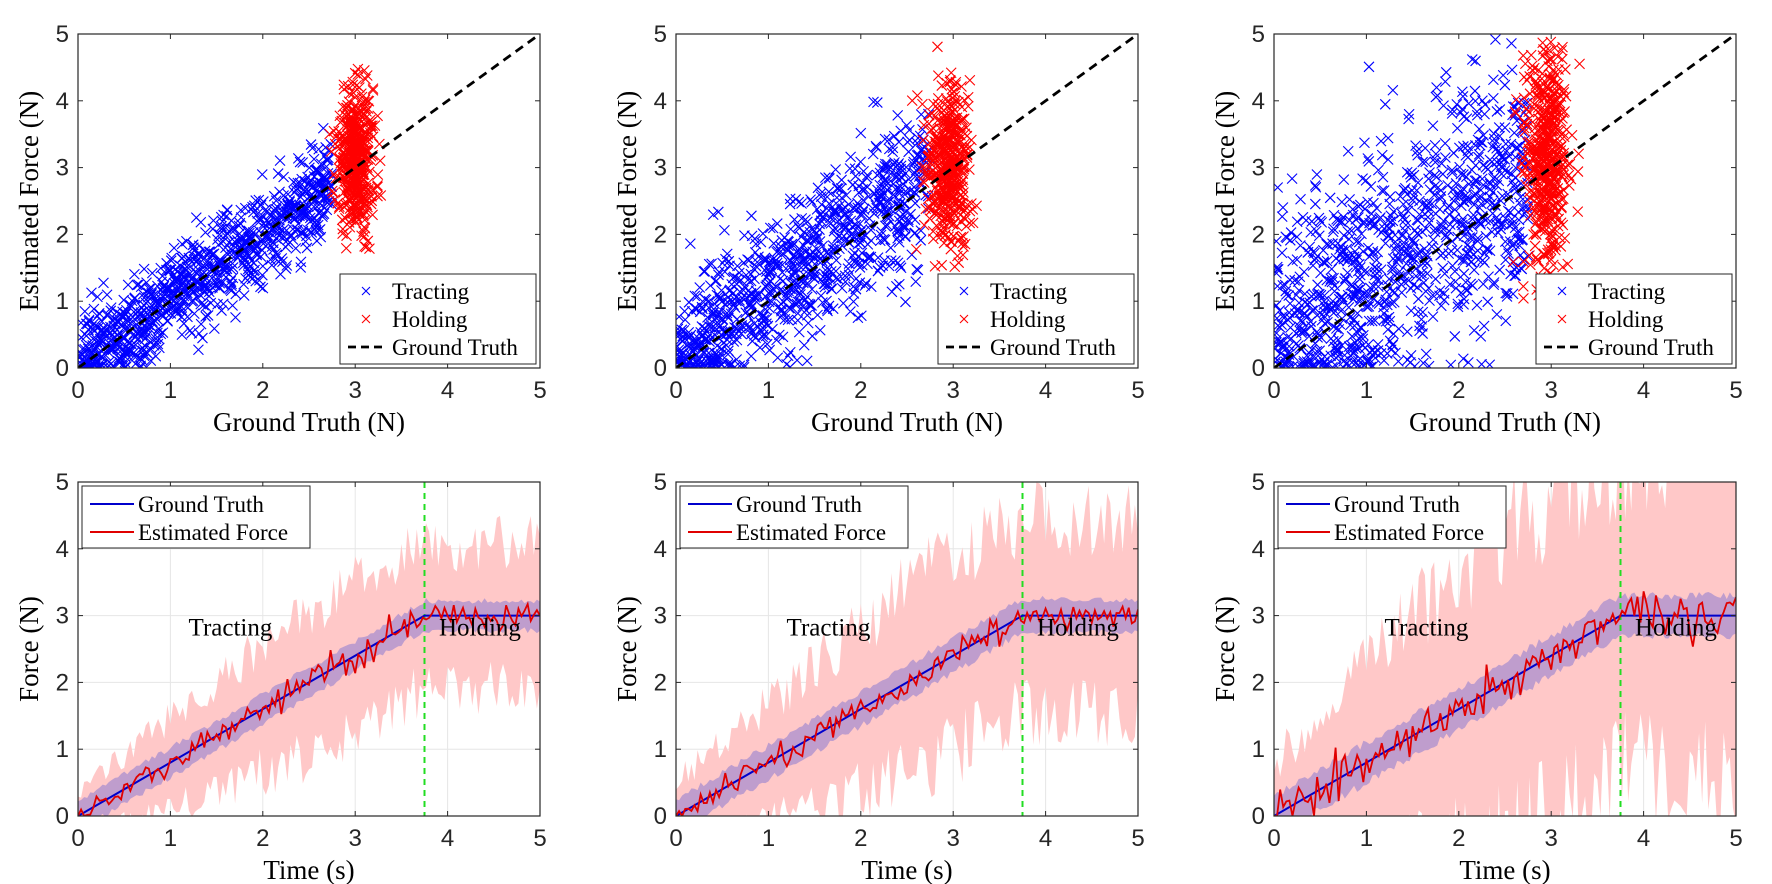  I want to click on x-tick-label: 3, so click(953, 838).